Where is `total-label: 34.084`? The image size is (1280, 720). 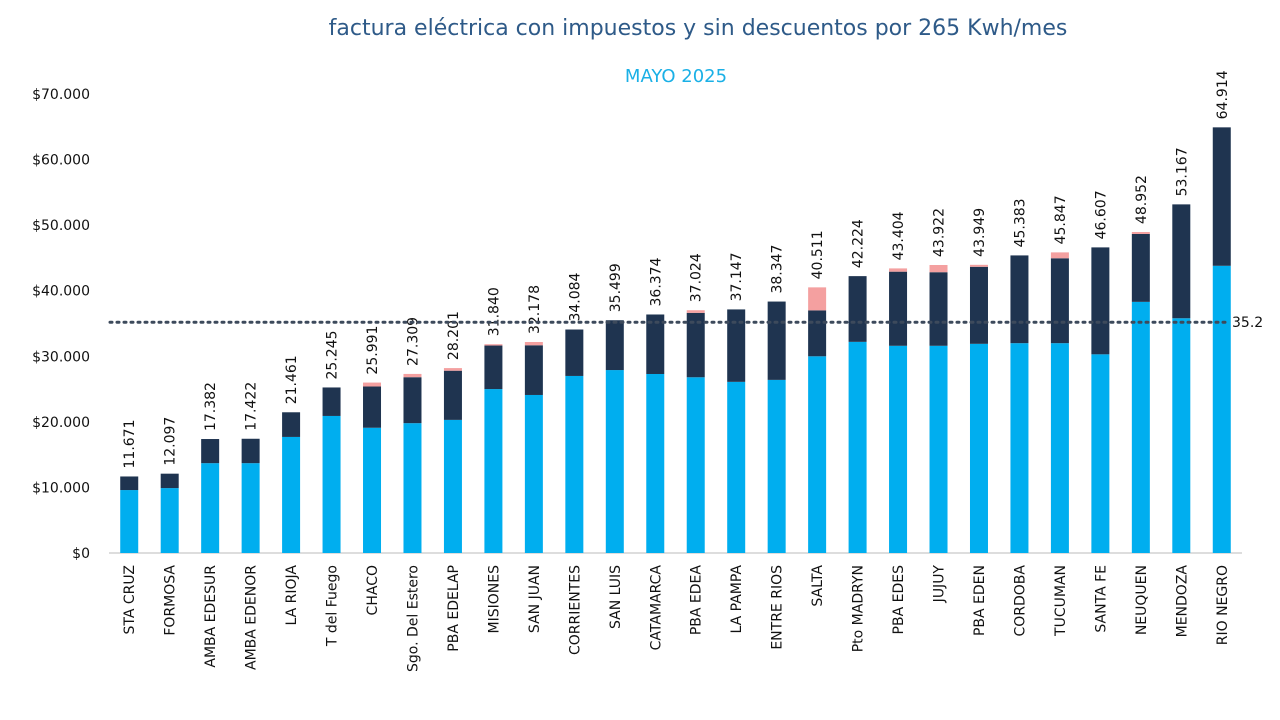
total-label: 34.084 is located at coordinates (575, 296).